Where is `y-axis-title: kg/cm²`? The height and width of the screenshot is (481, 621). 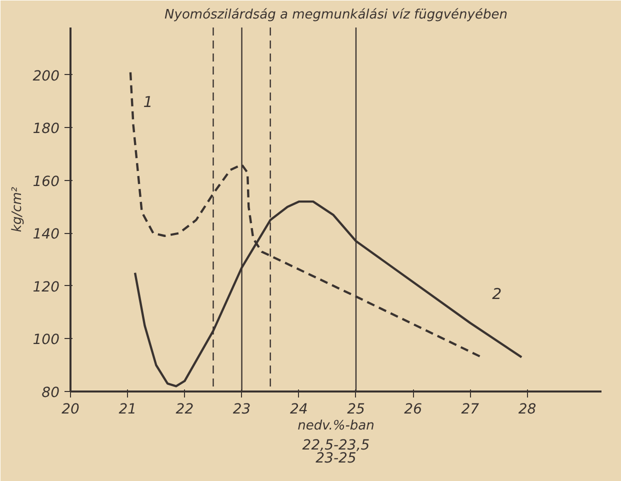 y-axis-title: kg/cm² is located at coordinates (17, 209).